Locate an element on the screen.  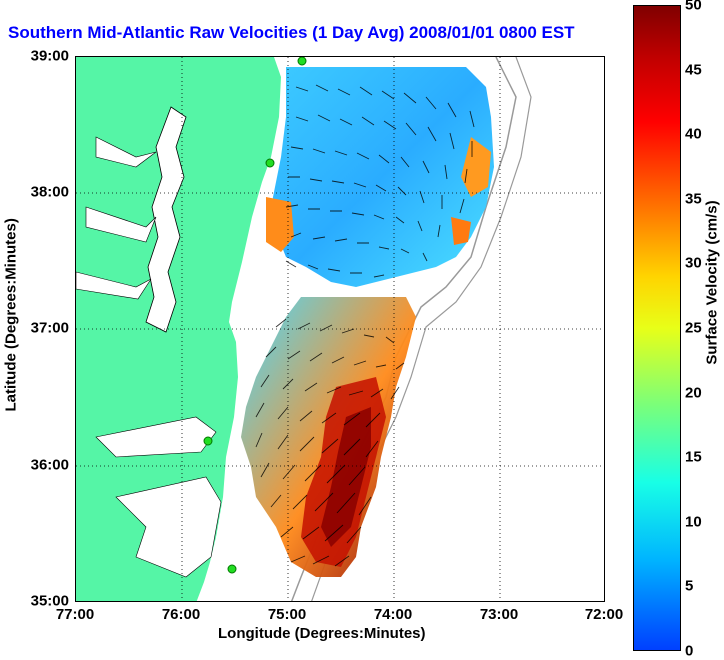
x-axis-label: Longitude (Degrees:Minutes) is located at coordinates (322, 633).